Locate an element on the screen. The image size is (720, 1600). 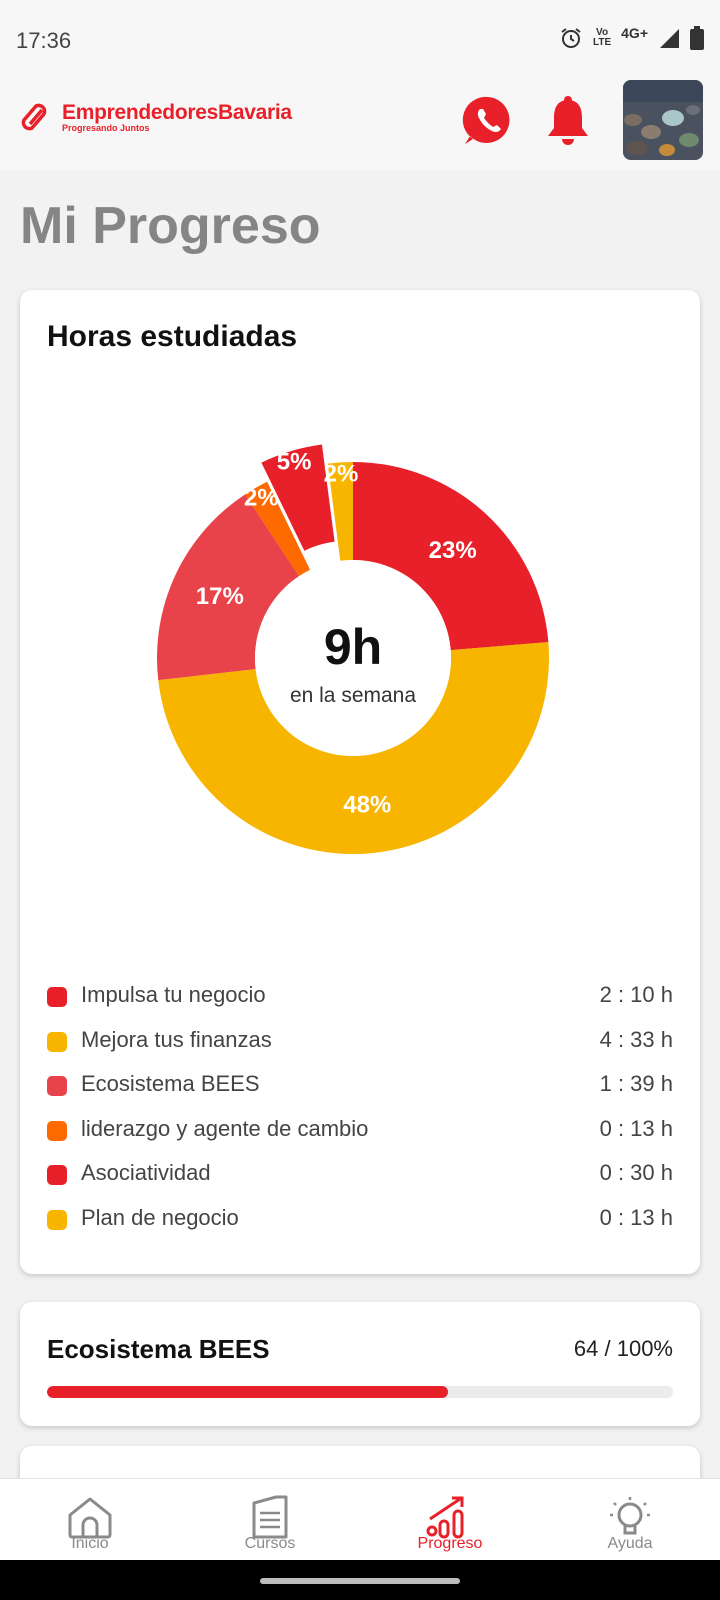
brand-logo-icon is located at coordinates (34, 117).